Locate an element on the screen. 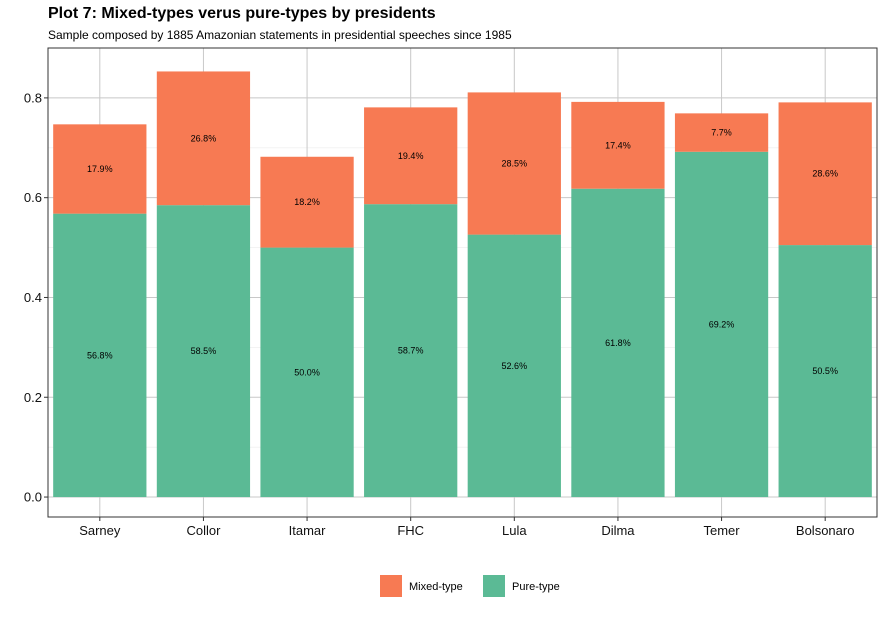 This screenshot has width=885, height=630. x-tick-label: Temer is located at coordinates (722, 530).